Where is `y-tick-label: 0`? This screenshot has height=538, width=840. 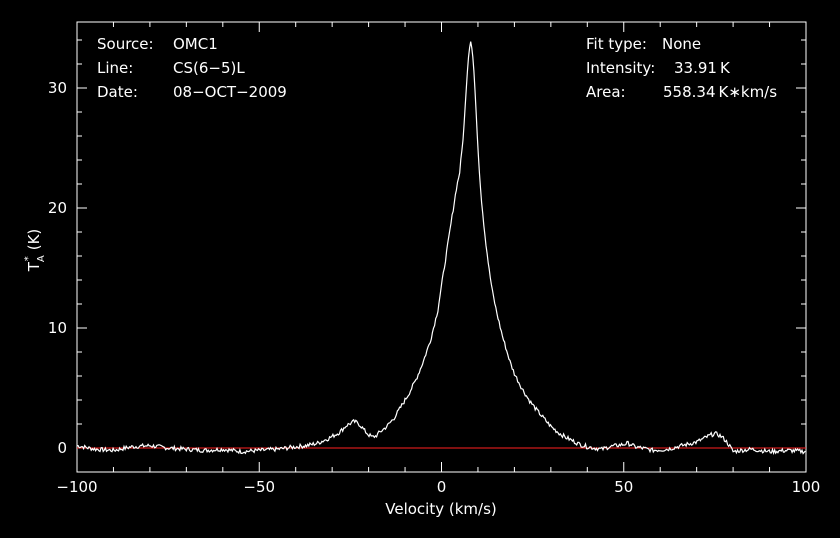
y-tick-label: 0 is located at coordinates (62, 448).